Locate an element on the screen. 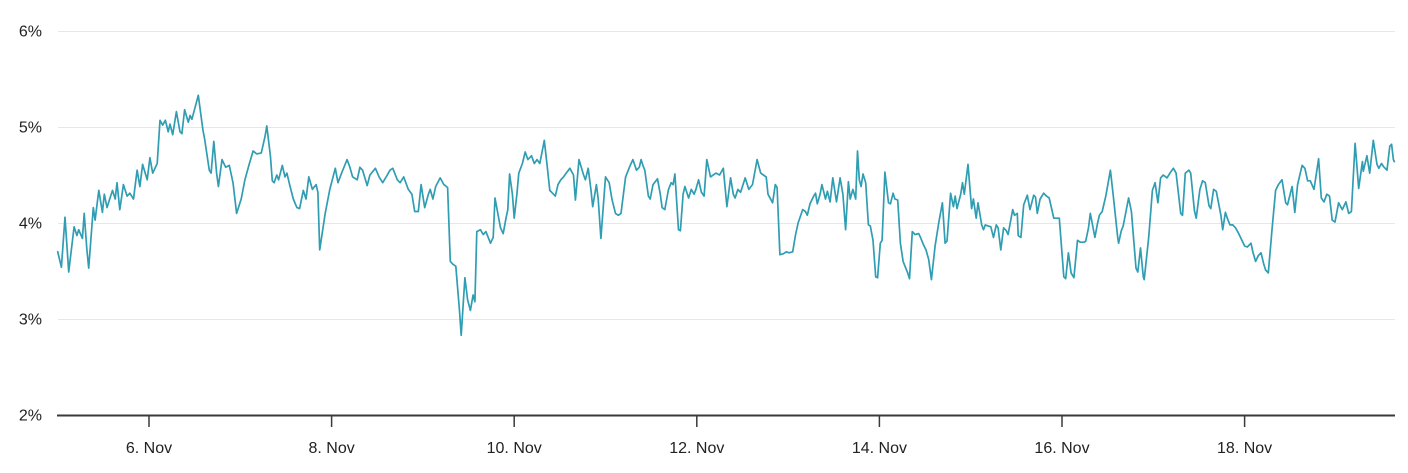 The image size is (1408, 473). x-tick-label-16nov: 16. Nov is located at coordinates (1061, 448).